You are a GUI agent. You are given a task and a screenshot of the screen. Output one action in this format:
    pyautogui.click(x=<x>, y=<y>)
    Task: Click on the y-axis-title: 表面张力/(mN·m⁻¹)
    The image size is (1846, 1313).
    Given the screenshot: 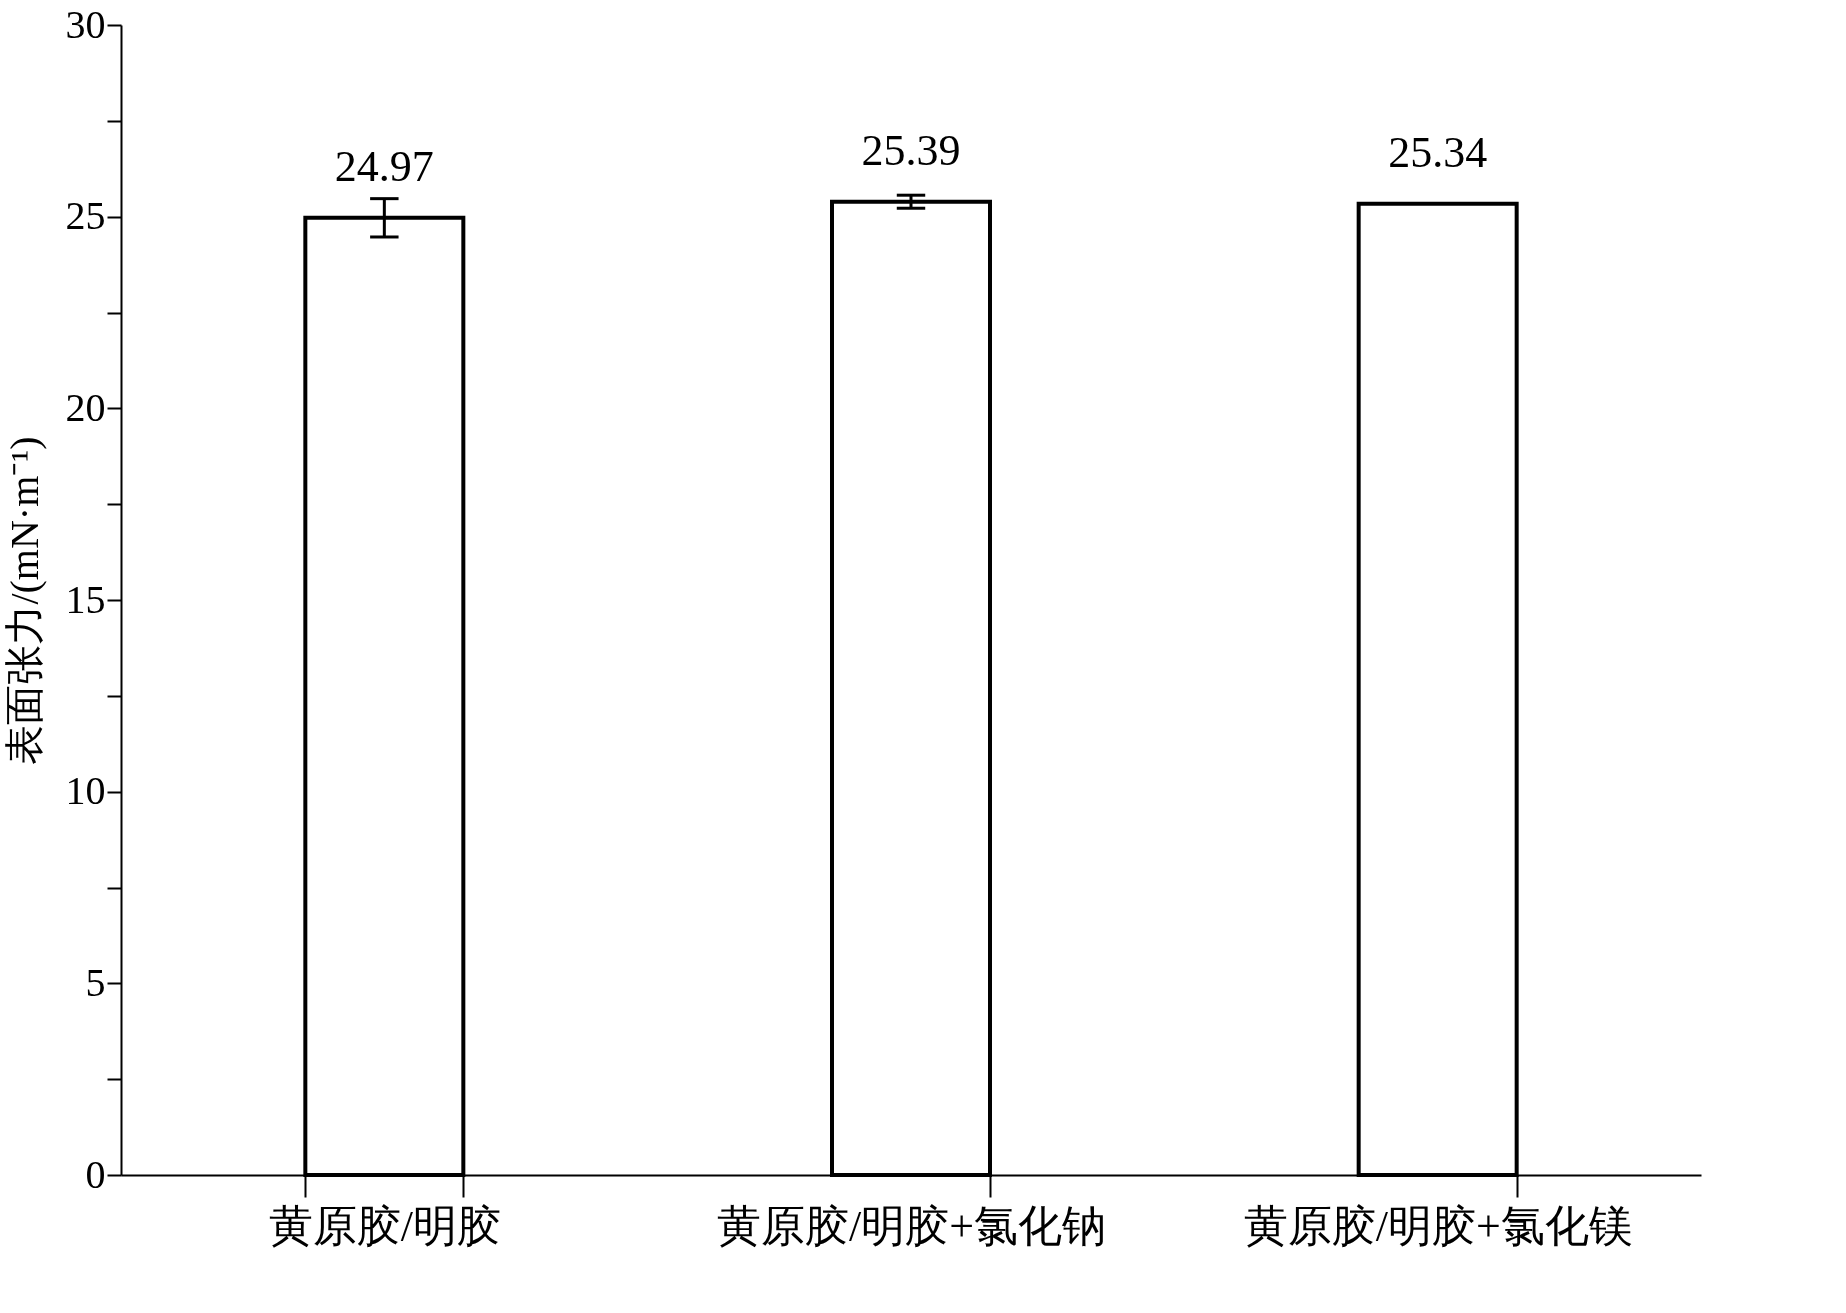 What is the action you would take?
    pyautogui.click(x=24, y=600)
    